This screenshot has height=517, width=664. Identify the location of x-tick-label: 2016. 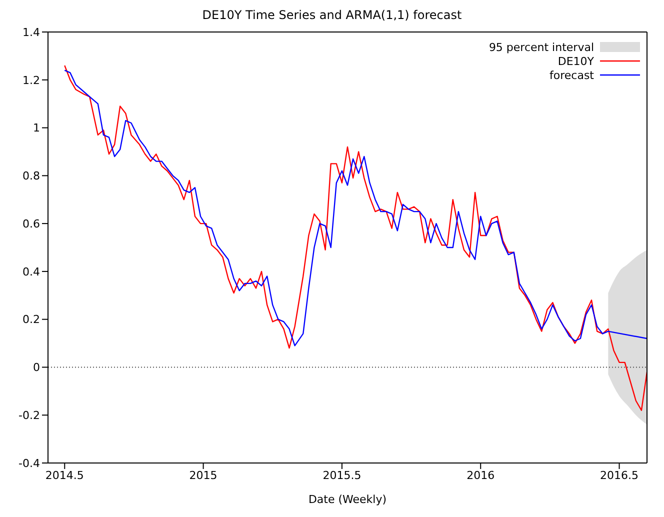
(480, 475).